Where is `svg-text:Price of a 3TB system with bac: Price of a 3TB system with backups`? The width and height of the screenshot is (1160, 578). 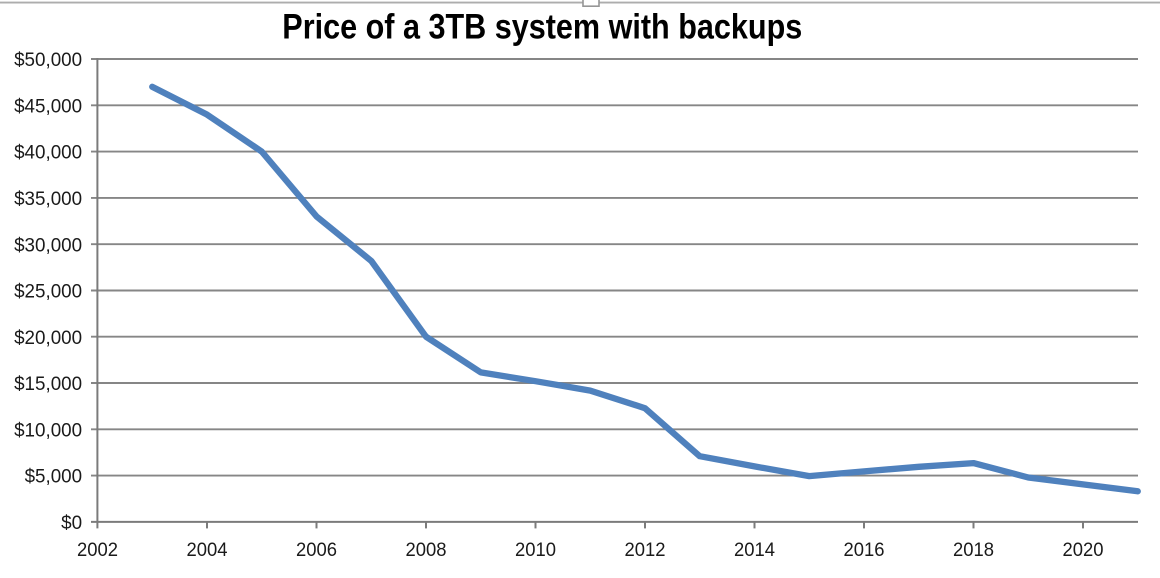 svg-text:Price of a 3TB system with bac: Price of a 3TB system with backups is located at coordinates (542, 27).